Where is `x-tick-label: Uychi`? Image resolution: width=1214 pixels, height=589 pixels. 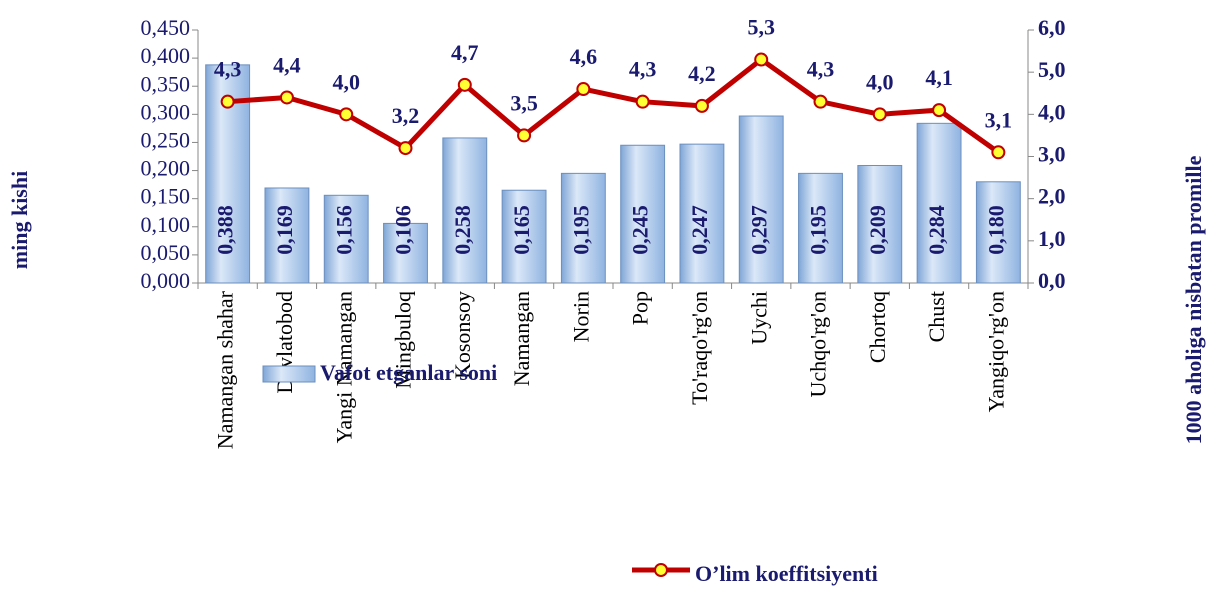
x-tick-label: Uychi is located at coordinates (758, 318).